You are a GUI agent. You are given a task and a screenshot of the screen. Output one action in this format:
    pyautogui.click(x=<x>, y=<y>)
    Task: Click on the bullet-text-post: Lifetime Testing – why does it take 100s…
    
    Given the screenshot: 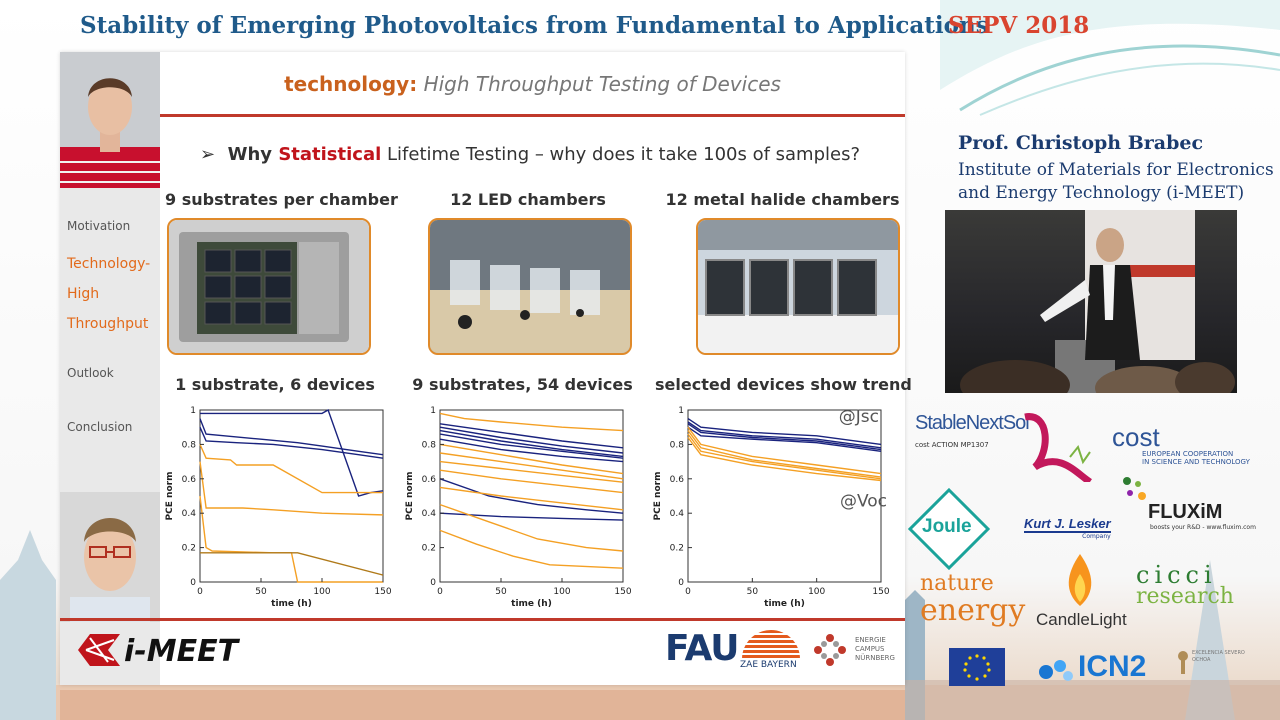 What is the action you would take?
    pyautogui.click(x=621, y=154)
    